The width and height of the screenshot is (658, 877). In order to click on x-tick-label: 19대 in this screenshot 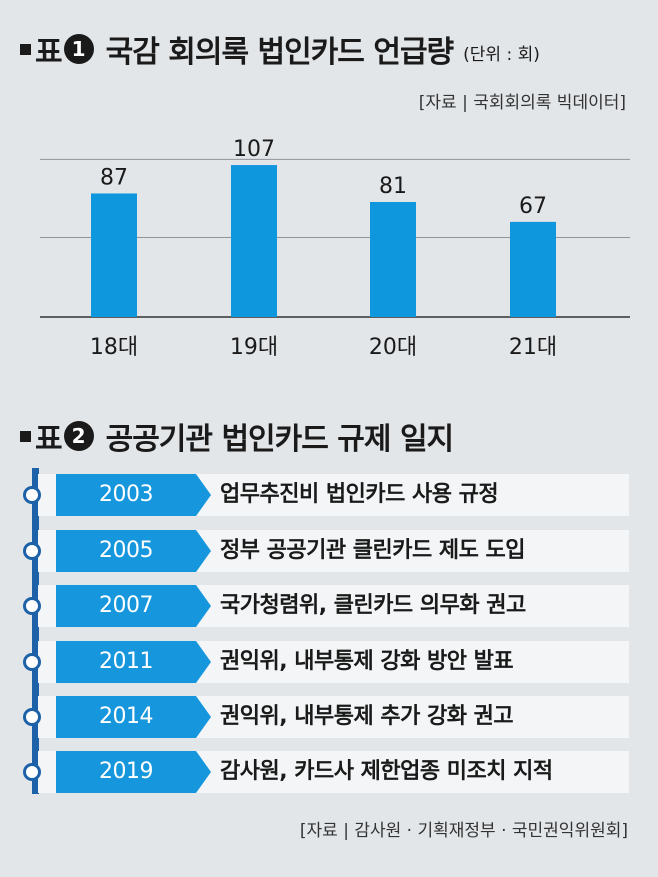, I will do `click(254, 347)`.